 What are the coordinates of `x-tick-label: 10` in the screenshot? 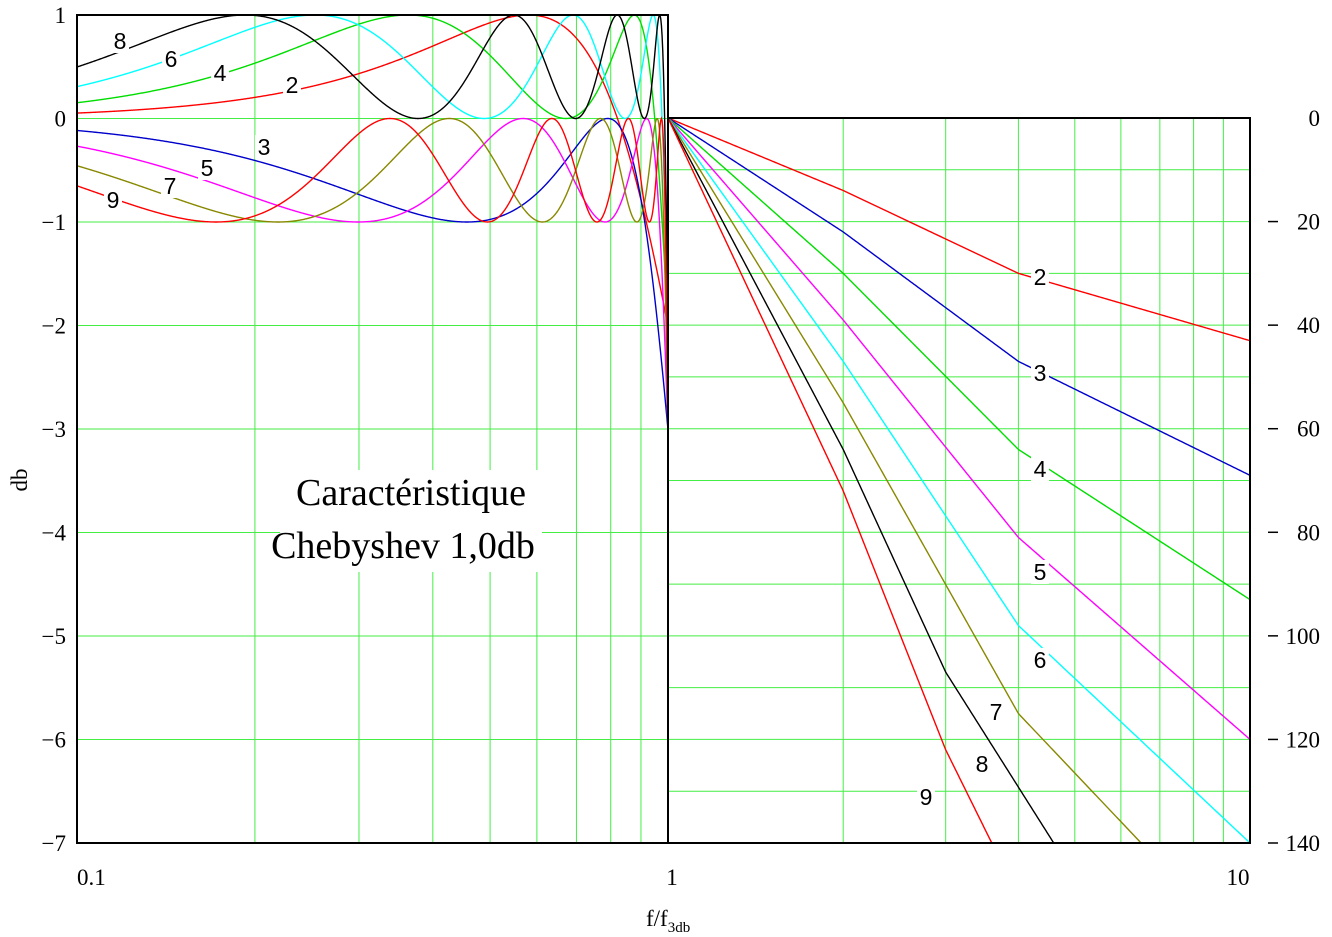 It's located at (1238, 877).